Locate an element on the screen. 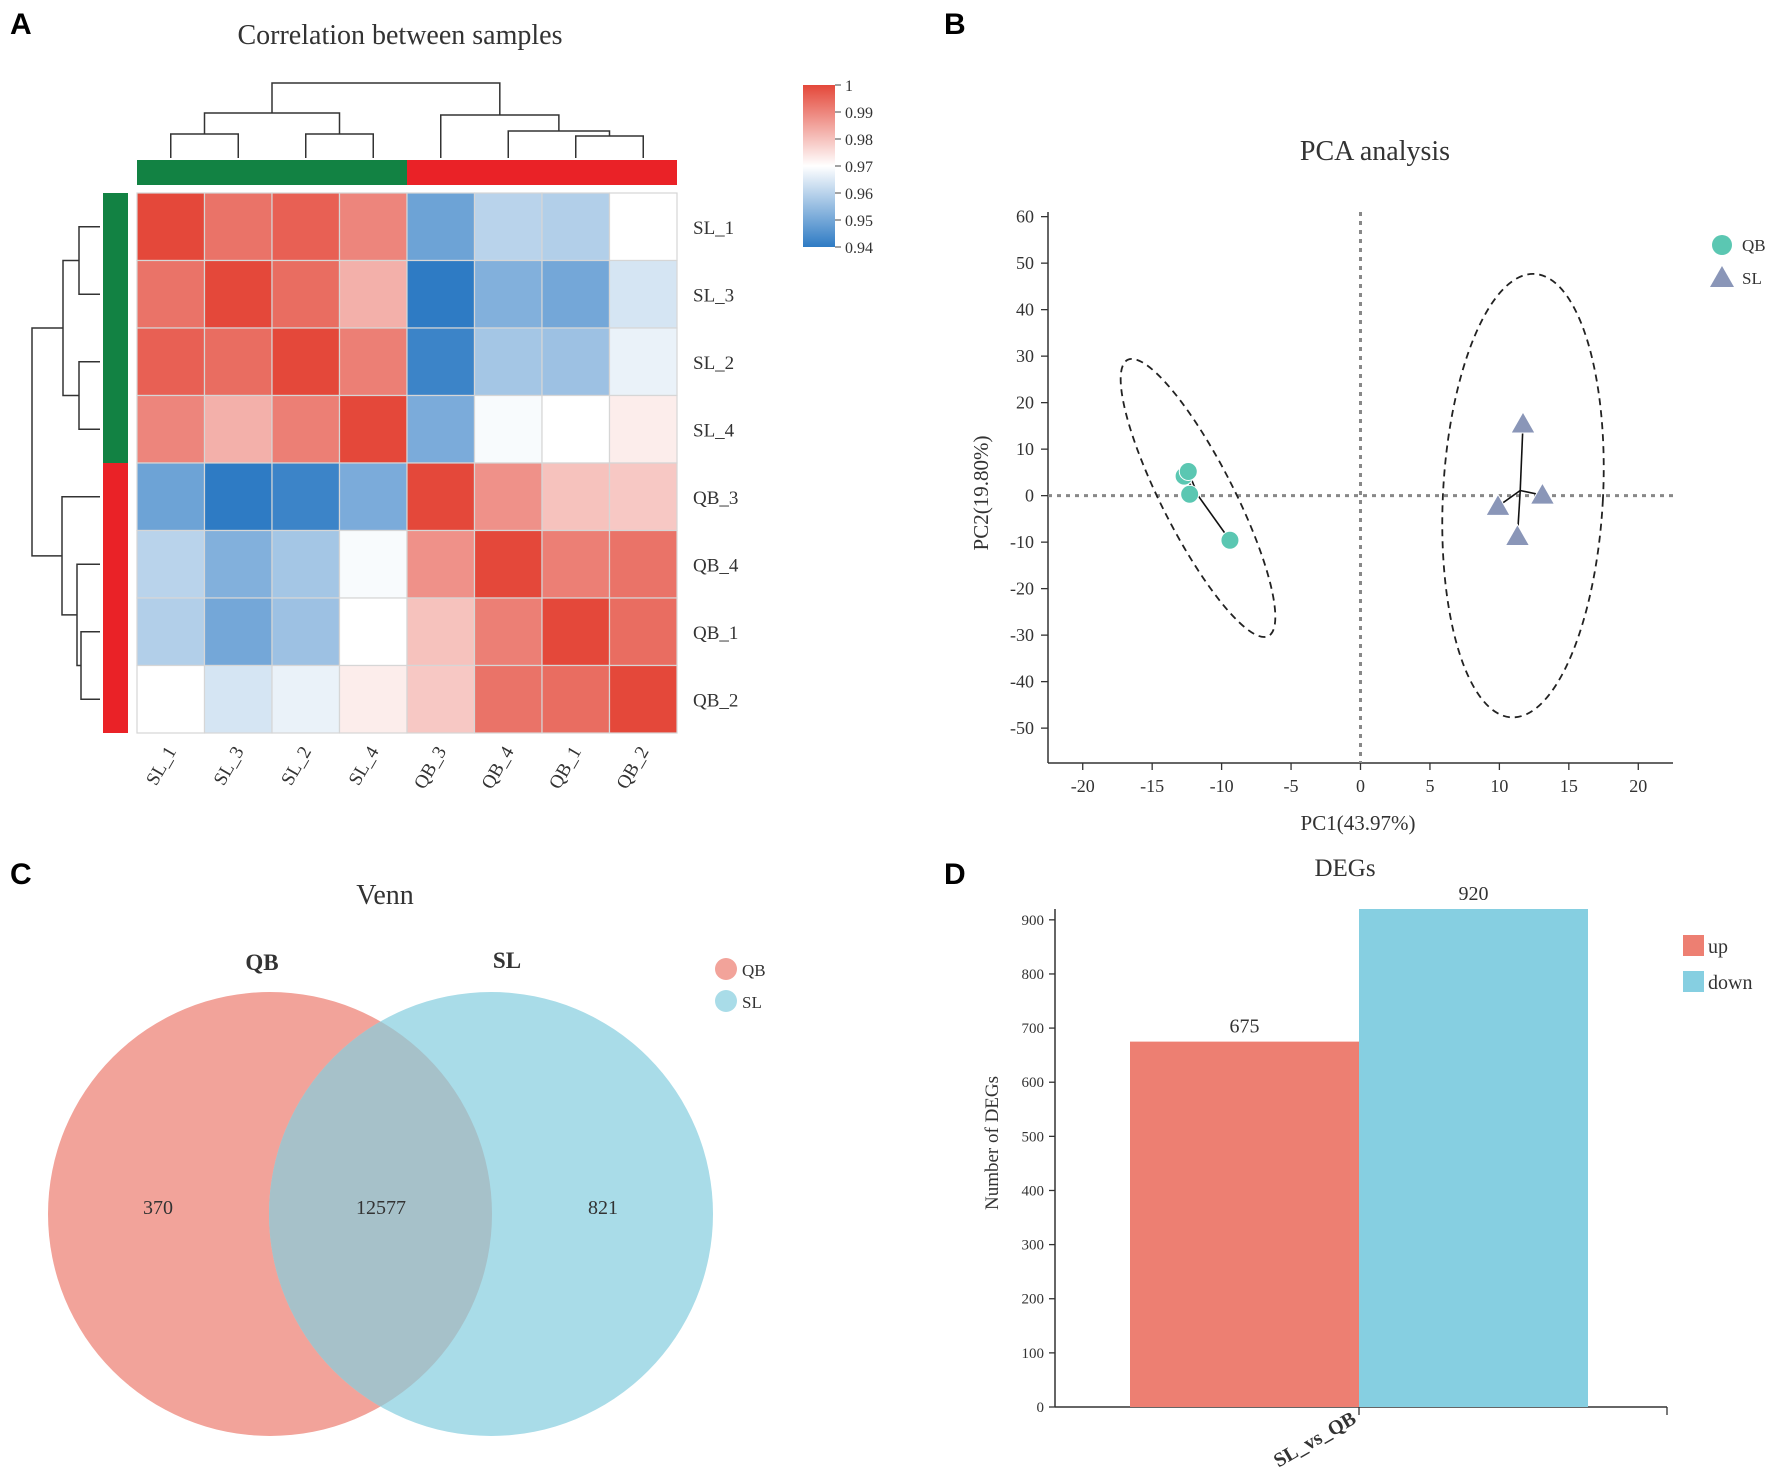  pca-y-axis-title: PC2(19.80%) is located at coordinates (981, 493).